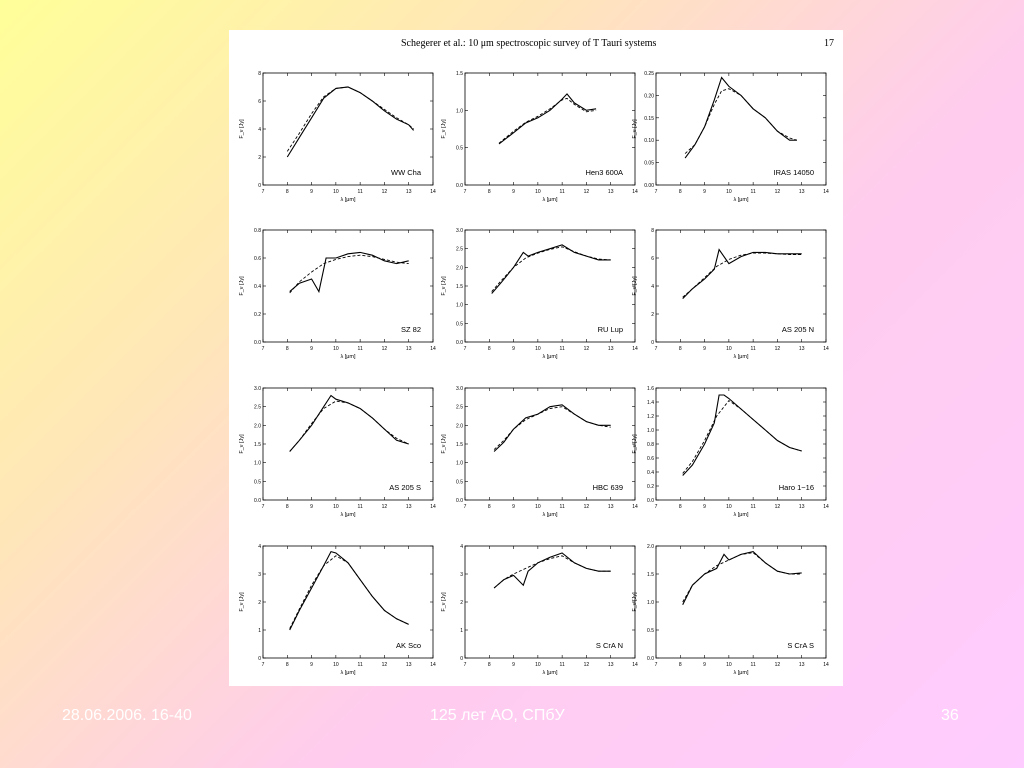 The width and height of the screenshot is (1024, 768). I want to click on y-tick-label: 1, so click(461, 631).